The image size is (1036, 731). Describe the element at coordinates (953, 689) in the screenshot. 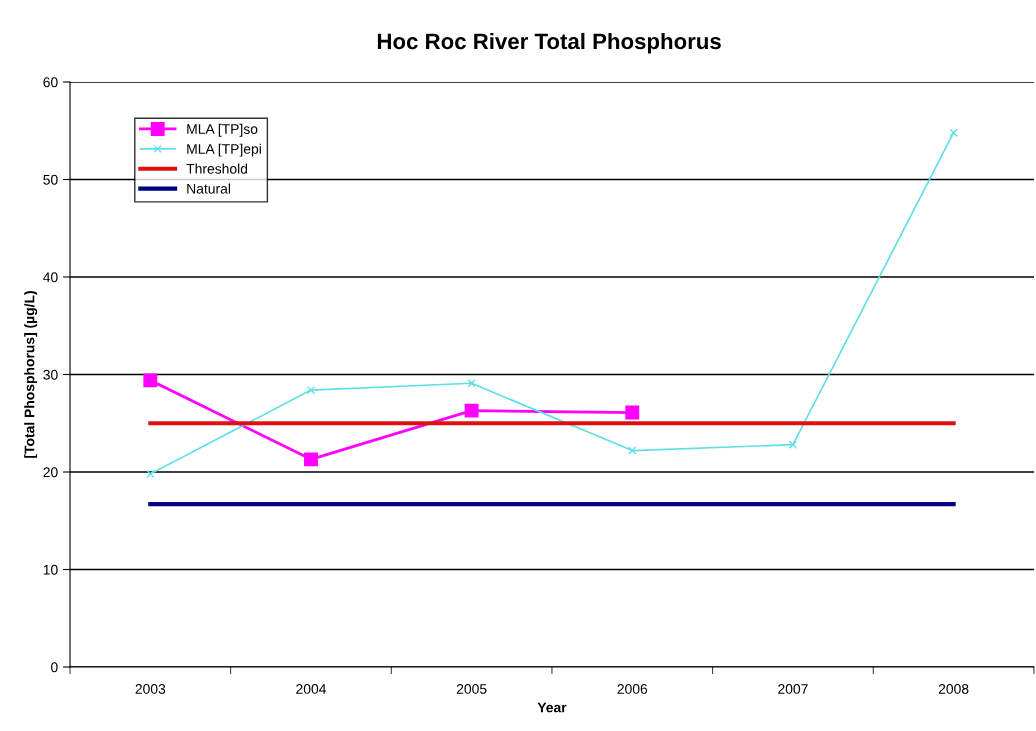

I see `x-tick-label: 2008` at that location.